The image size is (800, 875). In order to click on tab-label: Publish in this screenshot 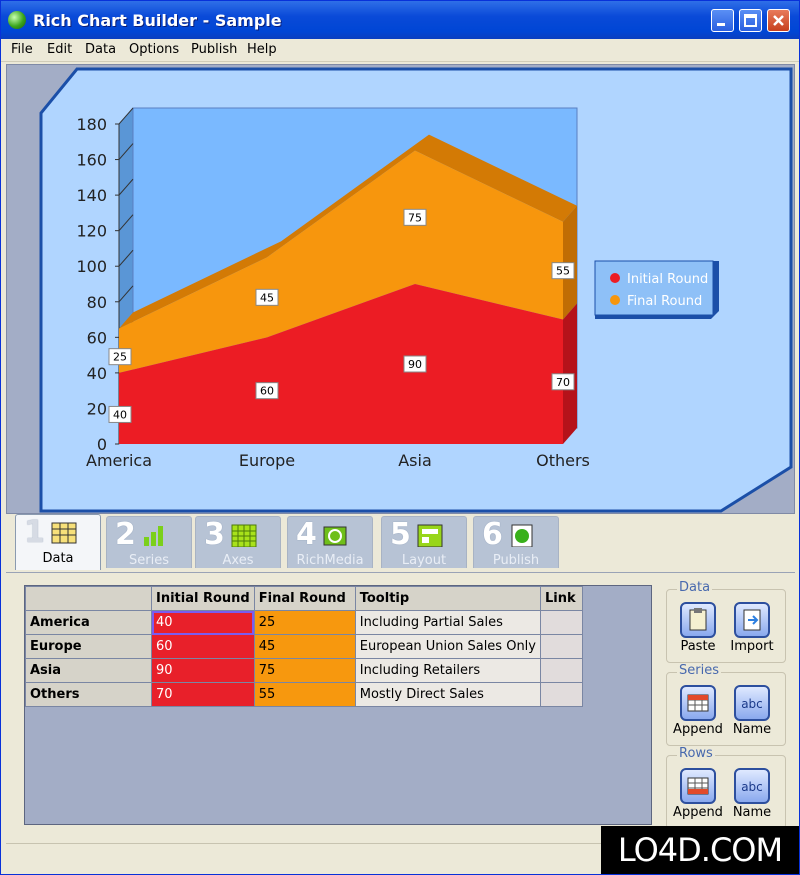, I will do `click(516, 560)`.